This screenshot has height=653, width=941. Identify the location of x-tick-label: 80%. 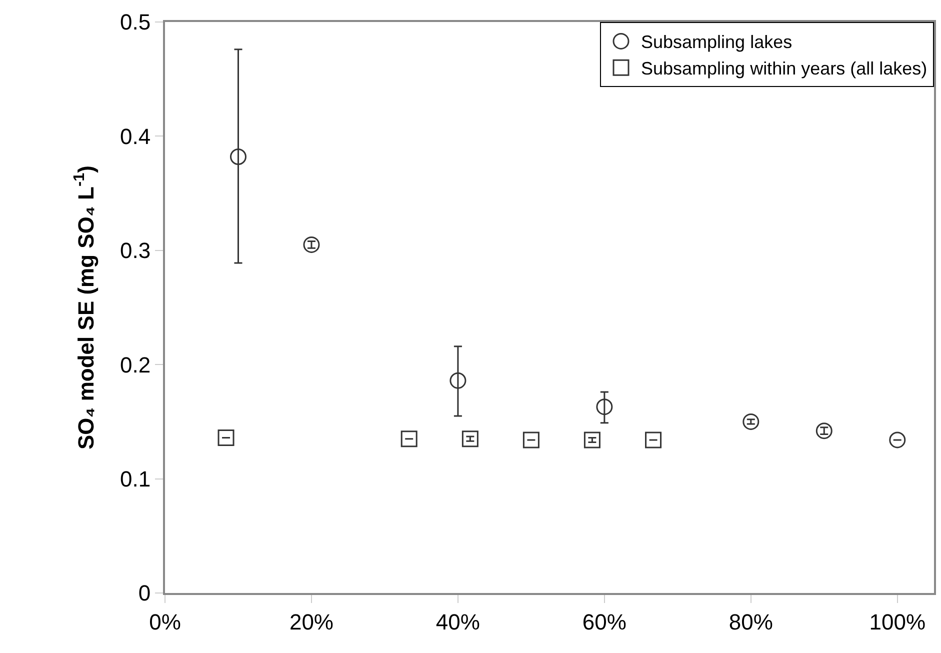
(750, 621).